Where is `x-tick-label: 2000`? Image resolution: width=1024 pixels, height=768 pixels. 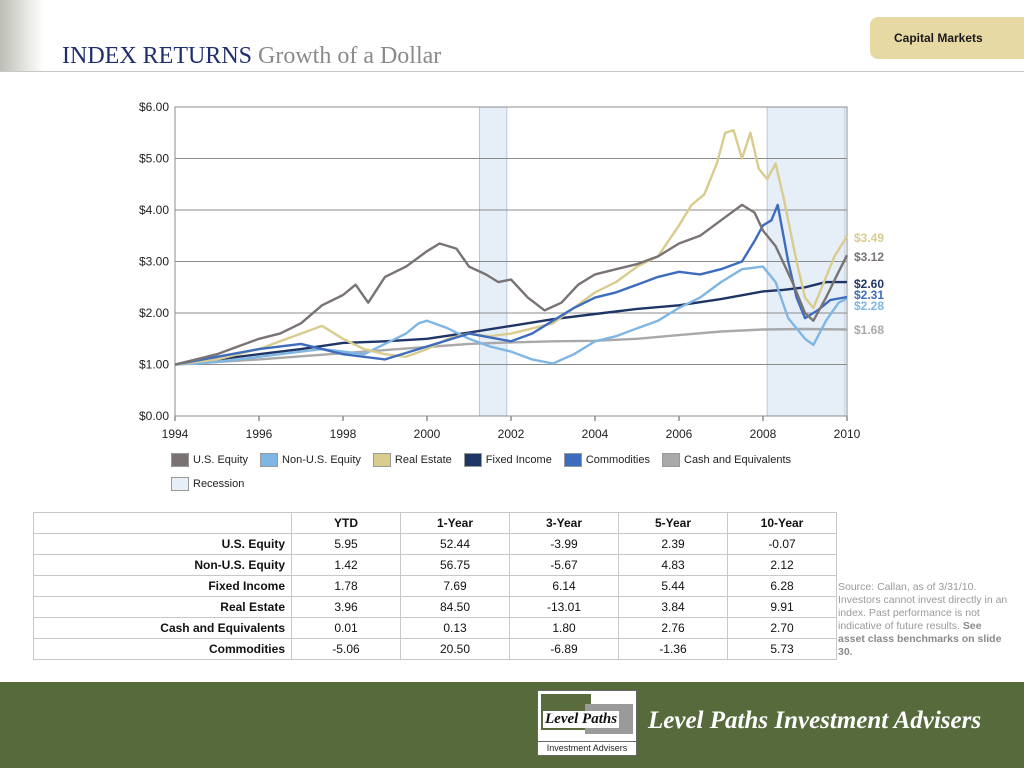
x-tick-label: 2000 is located at coordinates (427, 434).